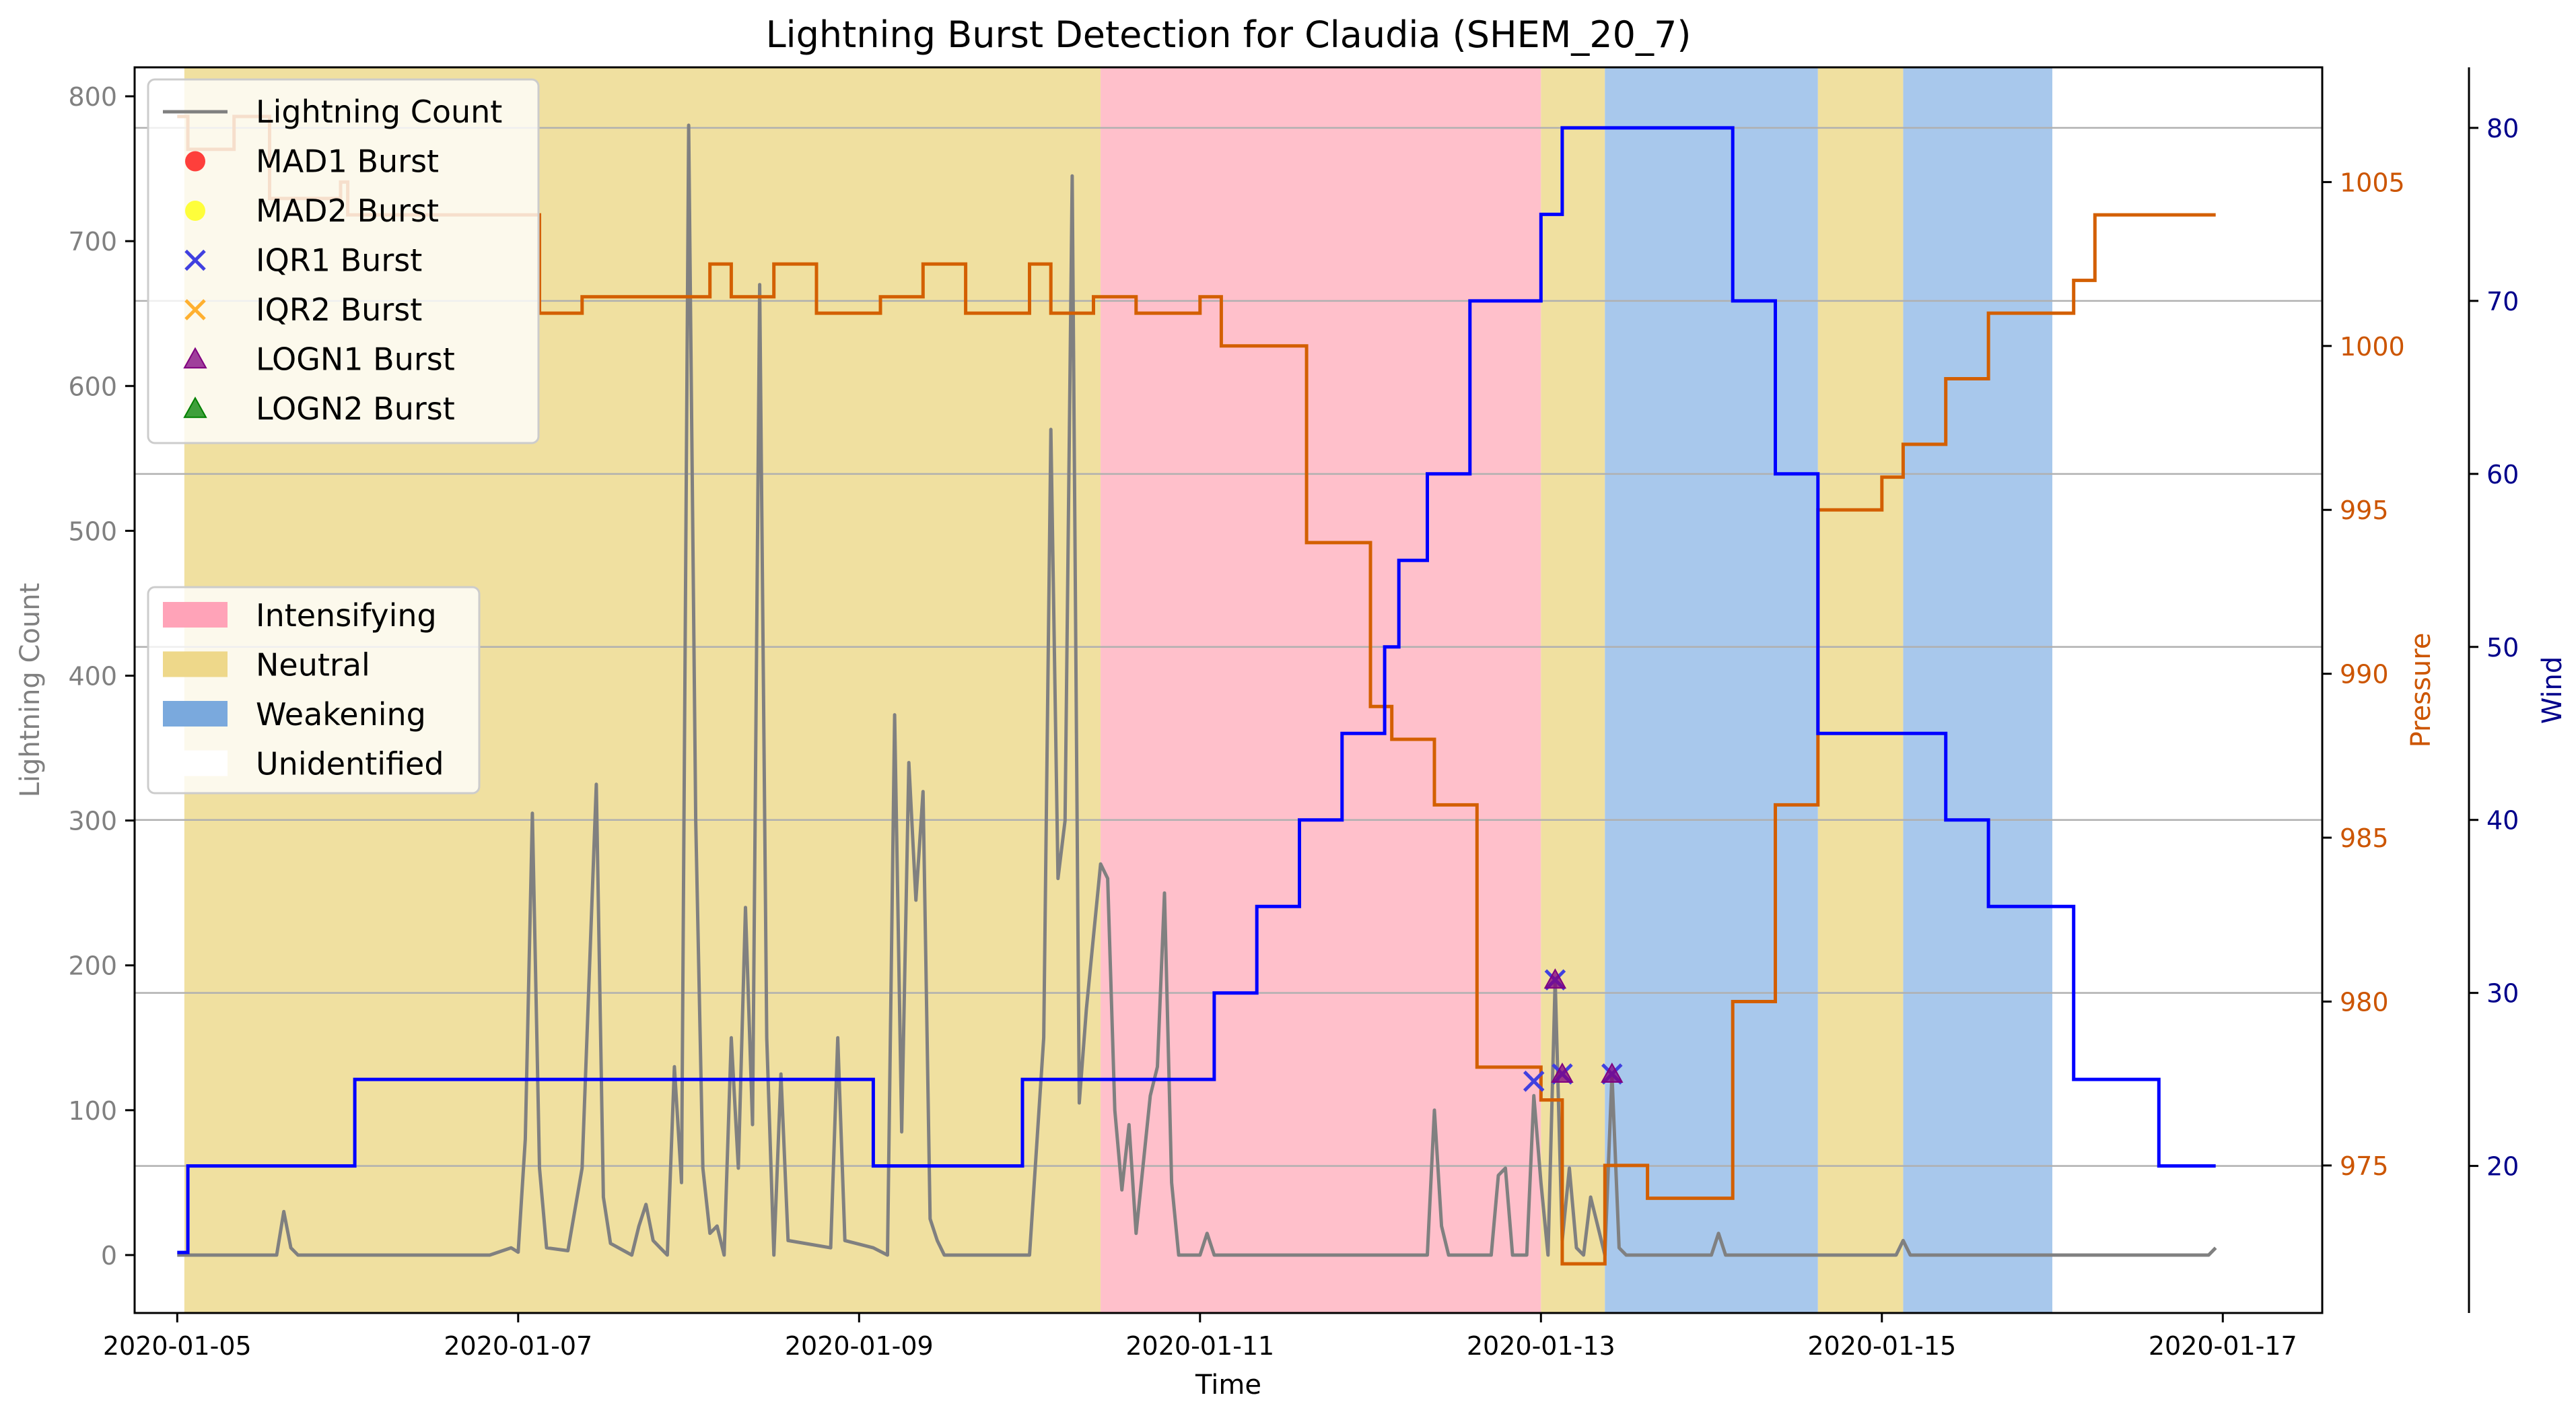  What do you see at coordinates (2364, 1166) in the screenshot?
I see `right-tick-label: 975` at bounding box center [2364, 1166].